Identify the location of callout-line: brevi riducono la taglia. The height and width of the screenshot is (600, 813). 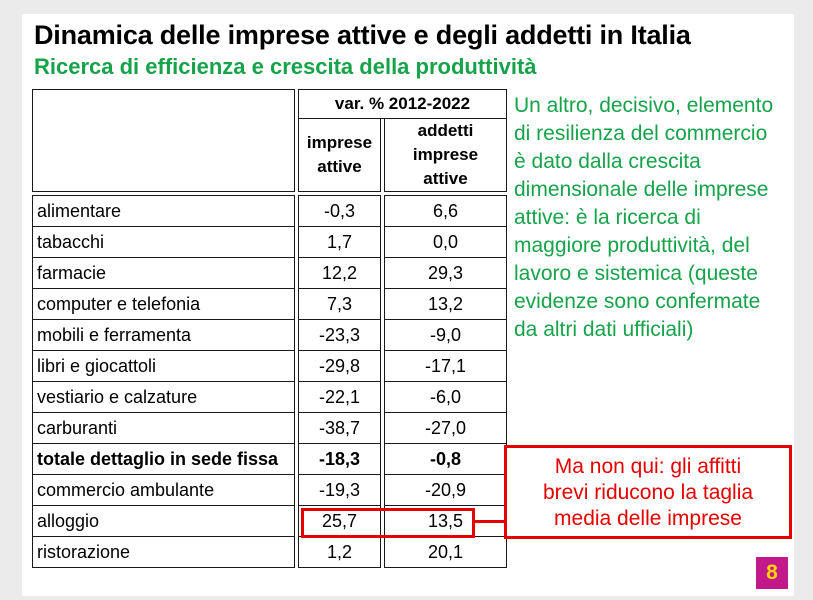
(648, 492).